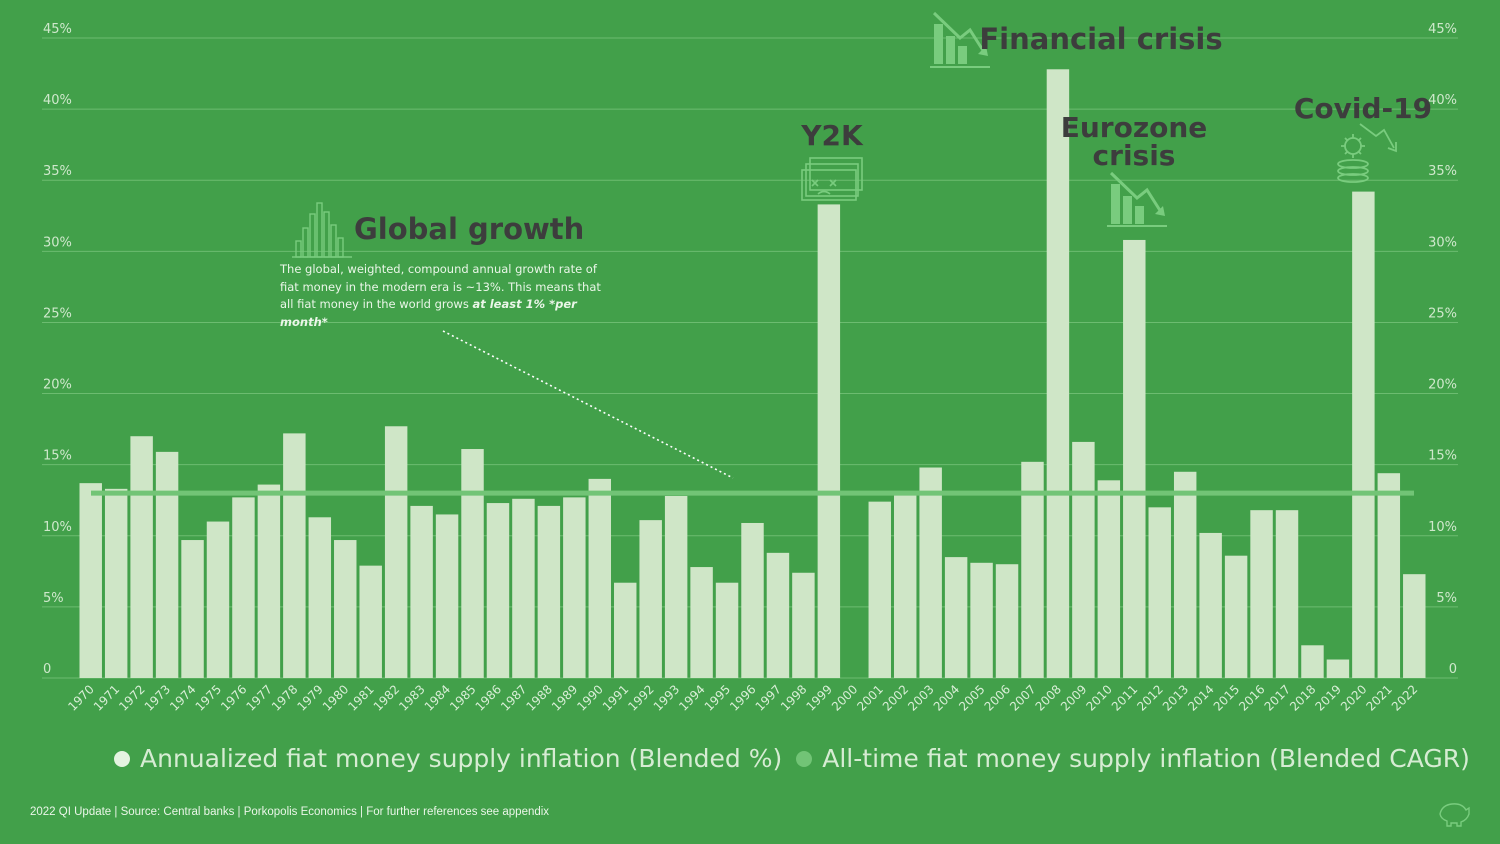 The width and height of the screenshot is (1500, 844). Describe the element at coordinates (259, 697) in the screenshot. I see `x-tick-1977: 1977` at that location.